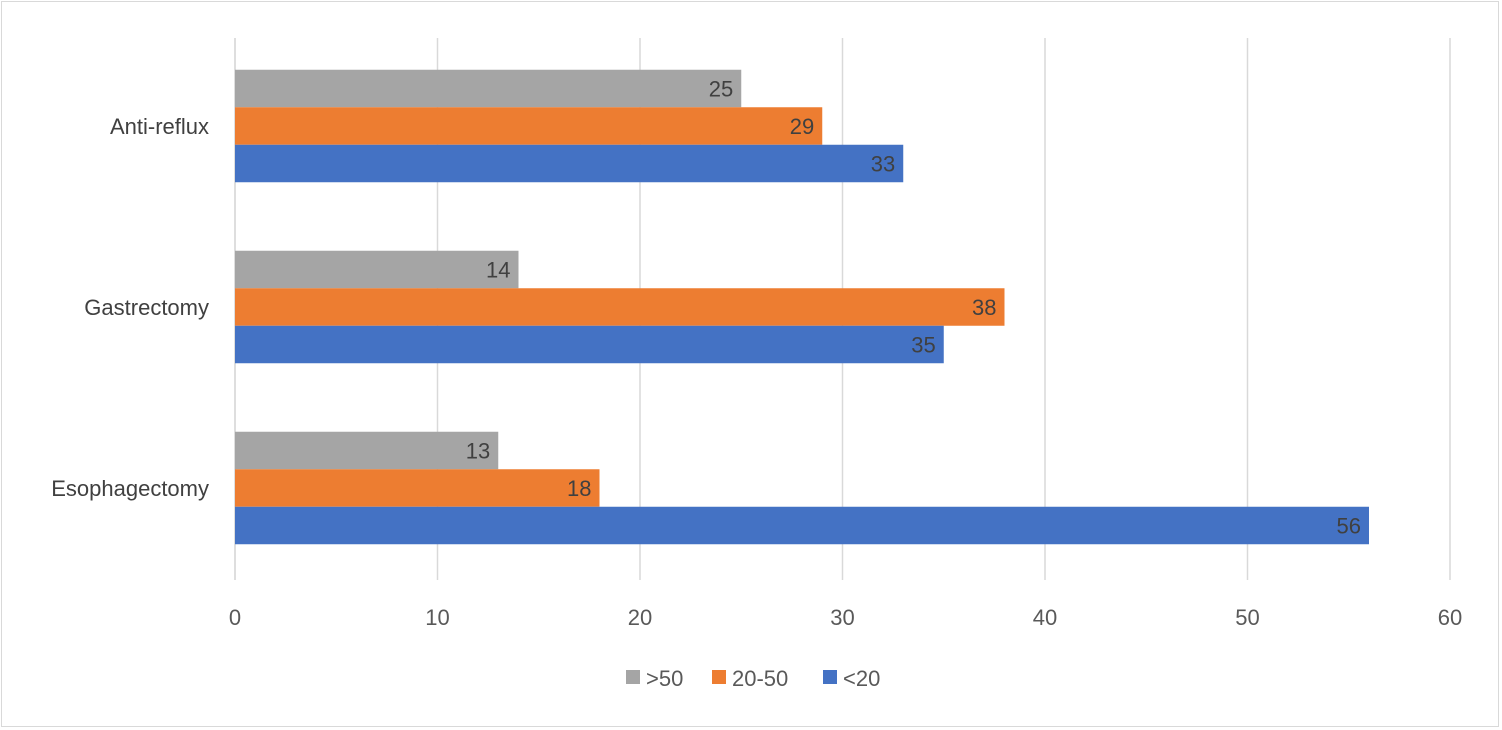 This screenshot has height=730, width=1502. Describe the element at coordinates (664, 678) in the screenshot. I see `legend-label: >50` at that location.